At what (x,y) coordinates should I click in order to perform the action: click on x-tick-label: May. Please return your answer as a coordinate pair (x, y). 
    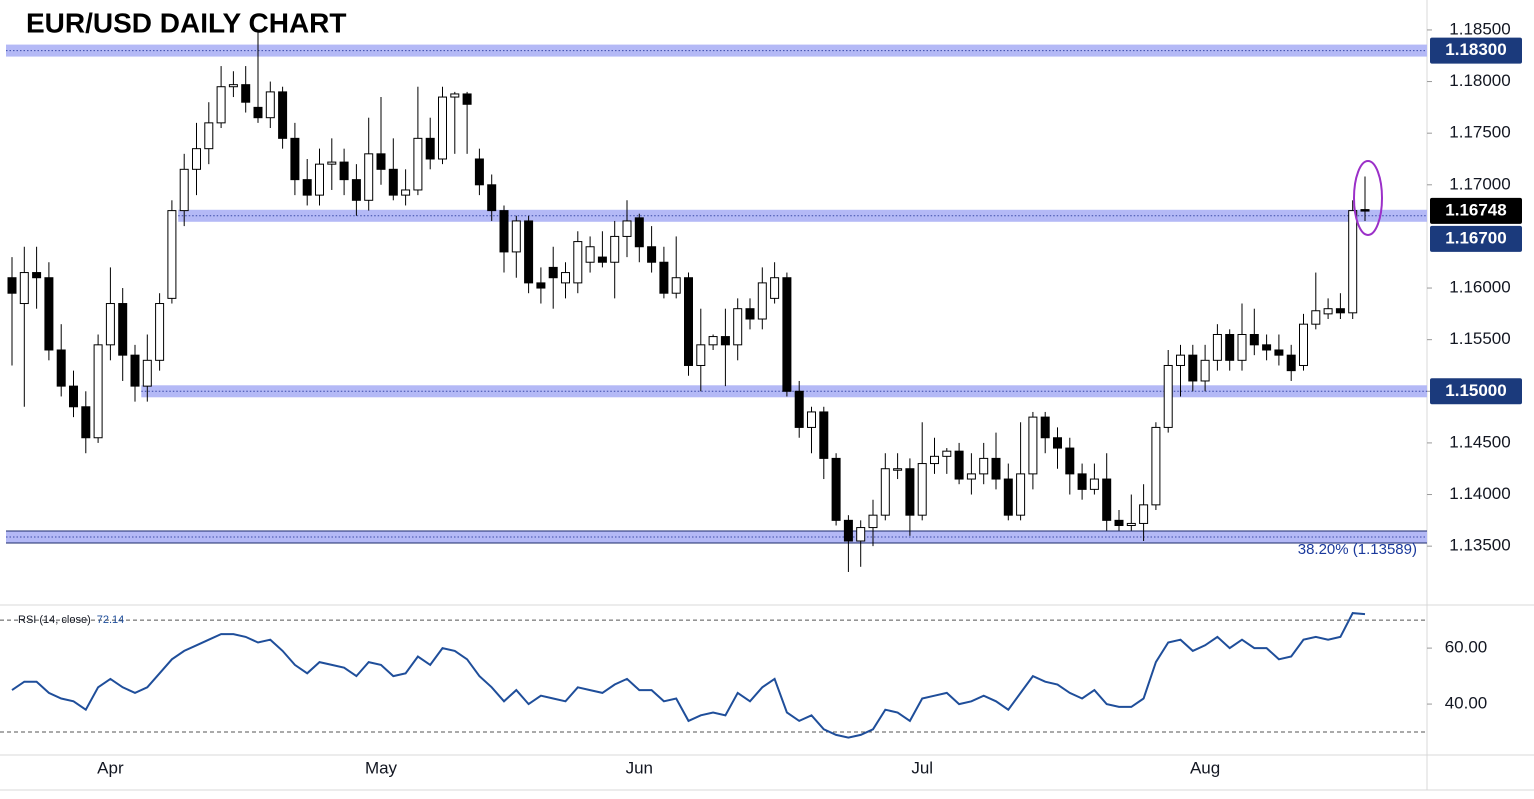
    Looking at the image, I should click on (381, 767).